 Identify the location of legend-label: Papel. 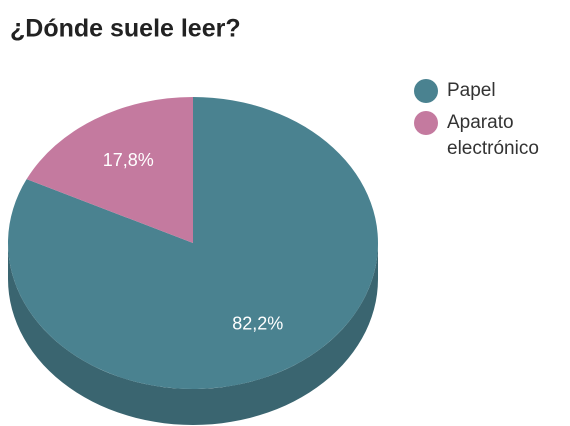
(471, 90).